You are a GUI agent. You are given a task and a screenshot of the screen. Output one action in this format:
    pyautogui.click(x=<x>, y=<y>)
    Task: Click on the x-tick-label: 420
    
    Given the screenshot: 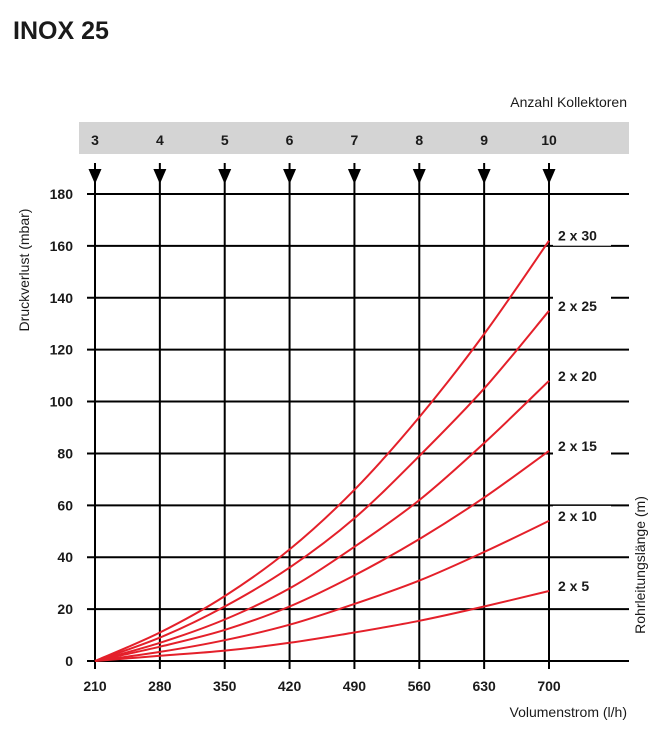 What is the action you would take?
    pyautogui.click(x=290, y=686)
    